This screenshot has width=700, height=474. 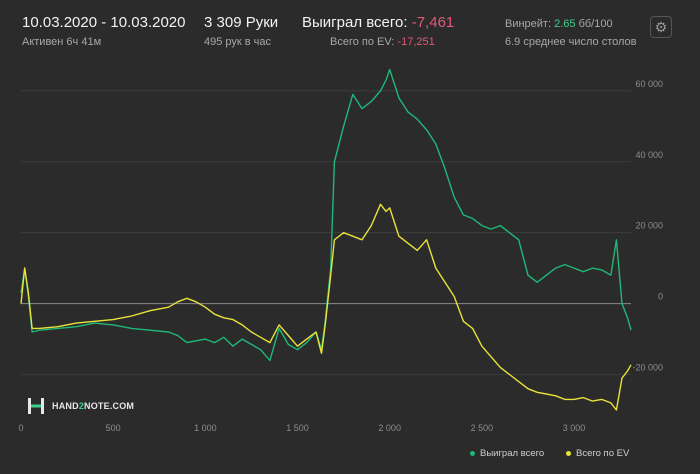 What do you see at coordinates (603, 453) in the screenshot?
I see `legend-ev-label: Всего по EV` at bounding box center [603, 453].